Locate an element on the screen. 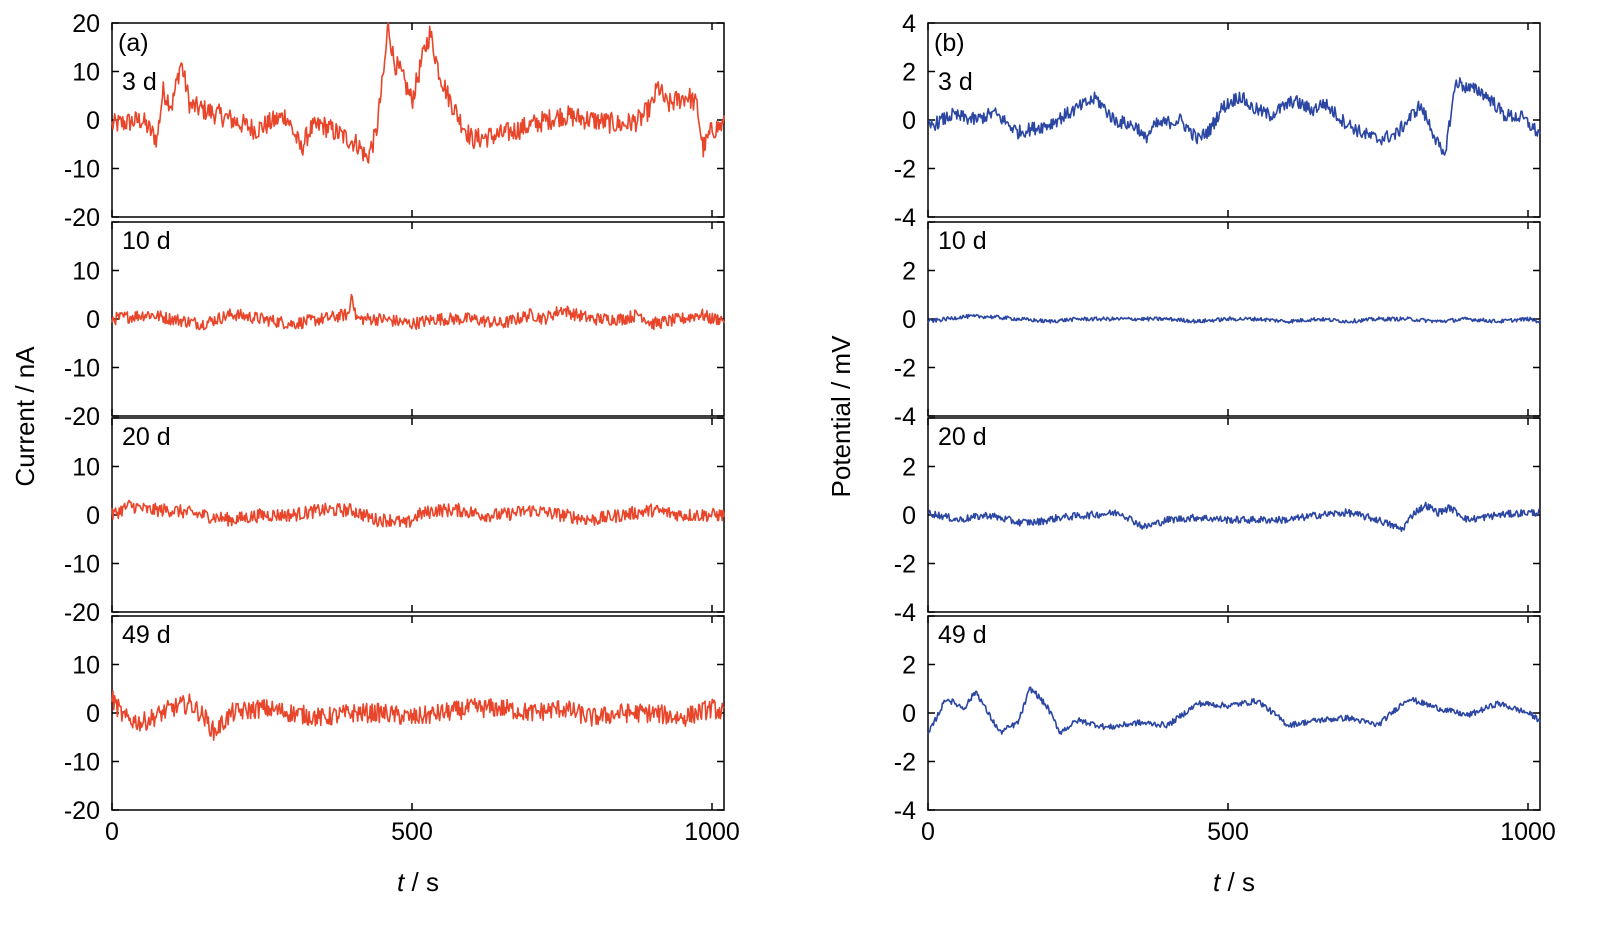  subplot-b-1: -4 -2 0 2 10 d is located at coordinates (1217, 326).